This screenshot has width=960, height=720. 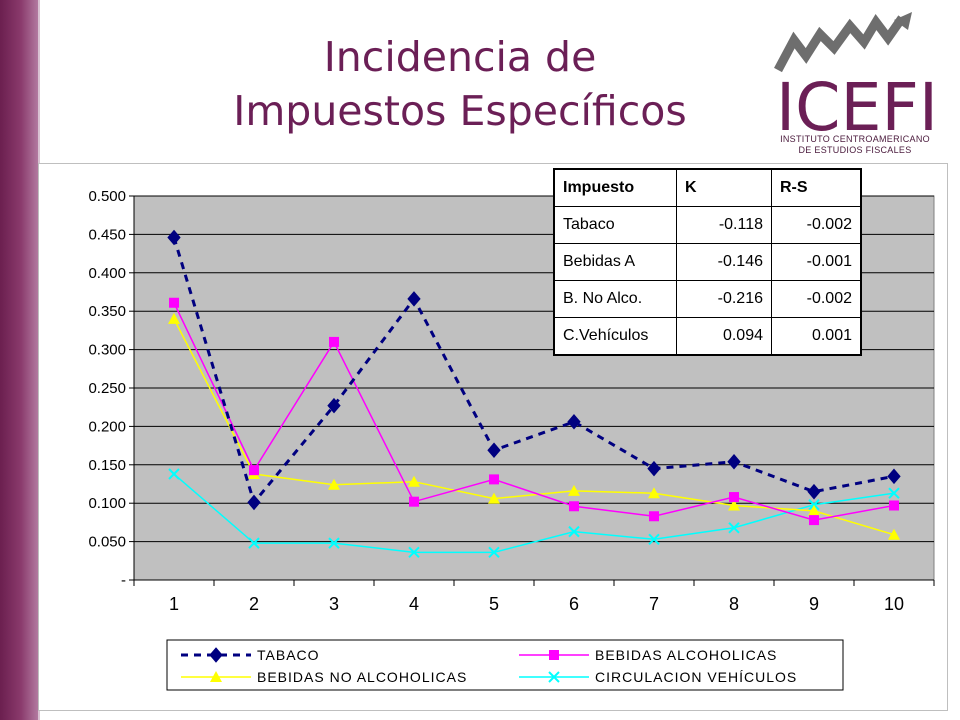 I want to click on y-tick-label: 0.250, so click(x=107, y=388).